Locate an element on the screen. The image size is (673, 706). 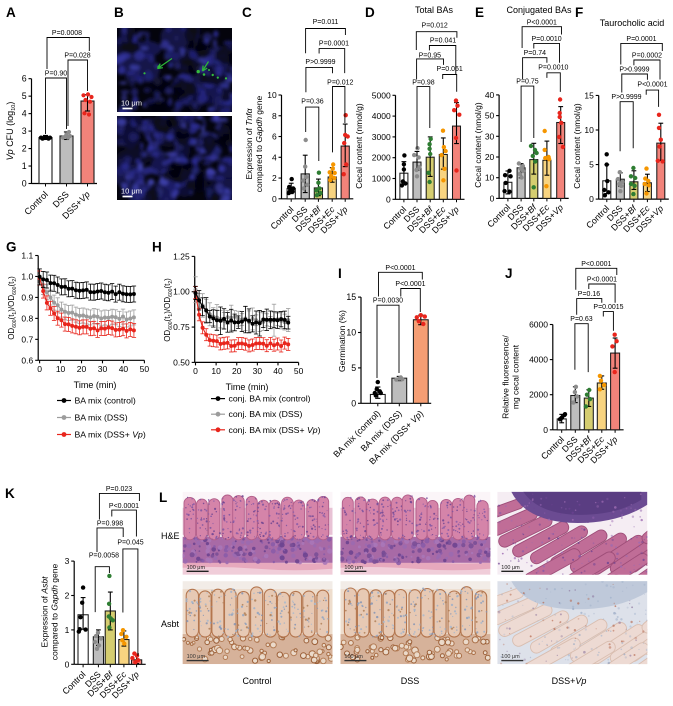
svg-text: G is located at coordinates (11, 247).